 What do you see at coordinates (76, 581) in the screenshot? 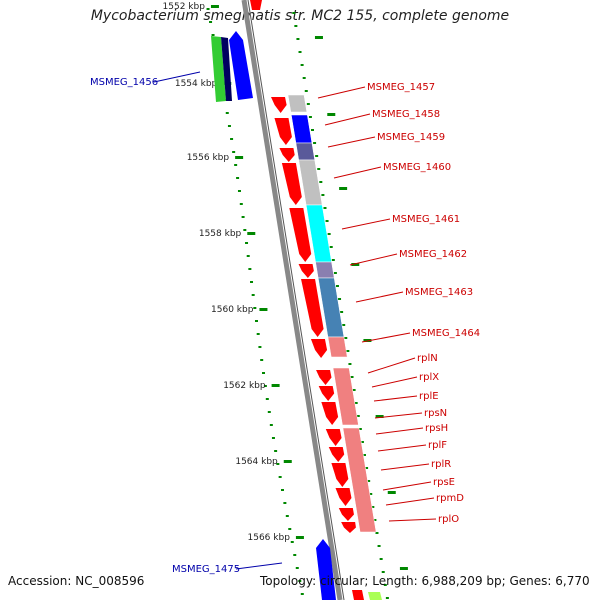
I see `accession-text: Accession: NC_008596` at bounding box center [76, 581].